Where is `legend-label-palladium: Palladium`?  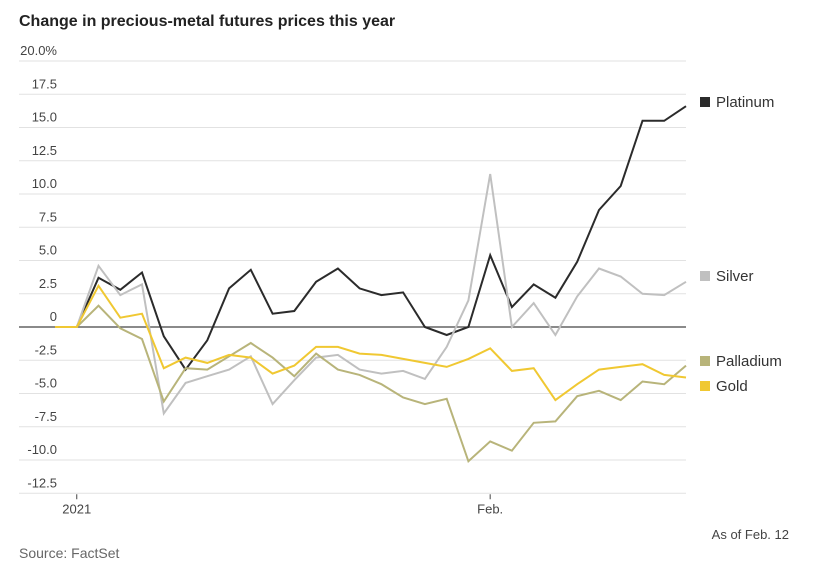 legend-label-palladium: Palladium is located at coordinates (749, 361).